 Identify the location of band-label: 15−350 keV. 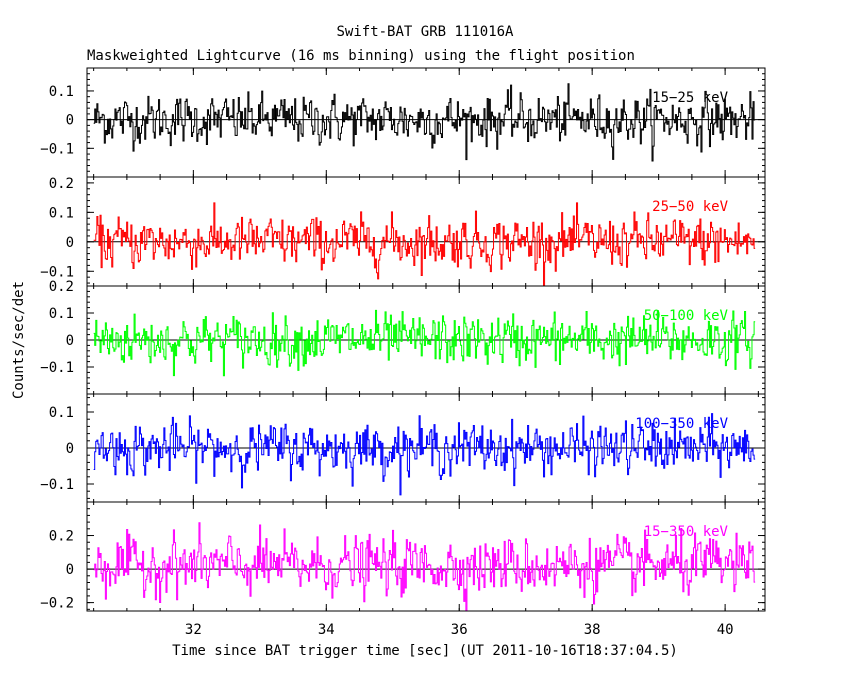
(686, 532).